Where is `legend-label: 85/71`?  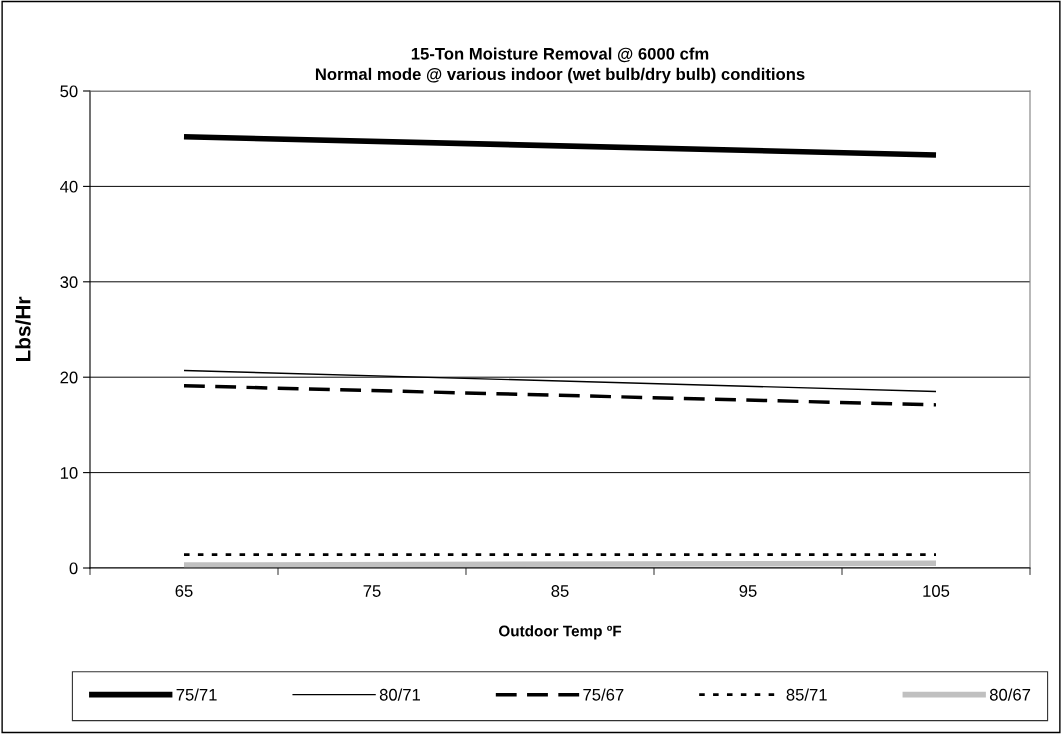 legend-label: 85/71 is located at coordinates (806, 694).